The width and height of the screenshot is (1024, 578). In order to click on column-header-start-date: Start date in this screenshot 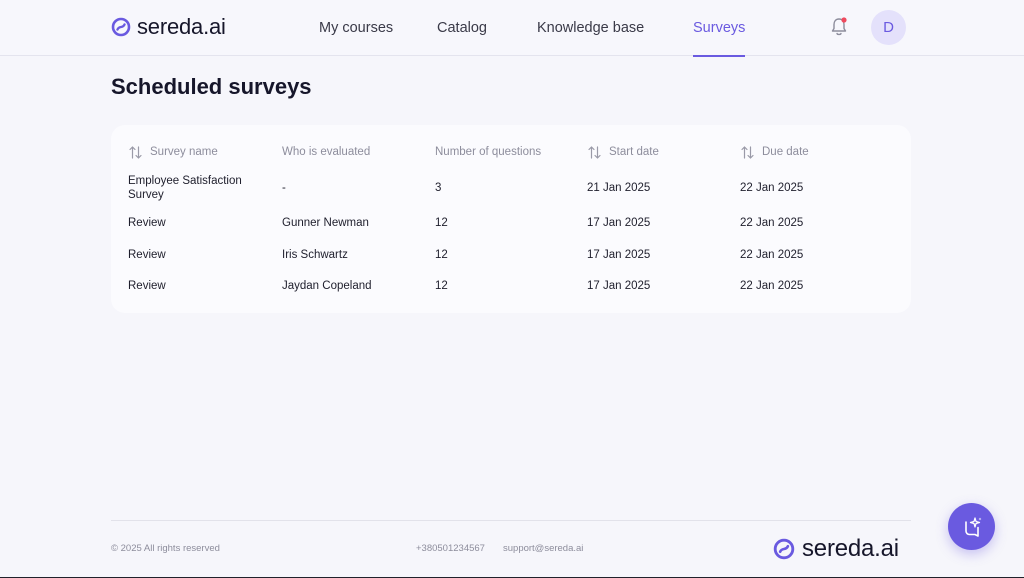, I will do `click(623, 152)`.